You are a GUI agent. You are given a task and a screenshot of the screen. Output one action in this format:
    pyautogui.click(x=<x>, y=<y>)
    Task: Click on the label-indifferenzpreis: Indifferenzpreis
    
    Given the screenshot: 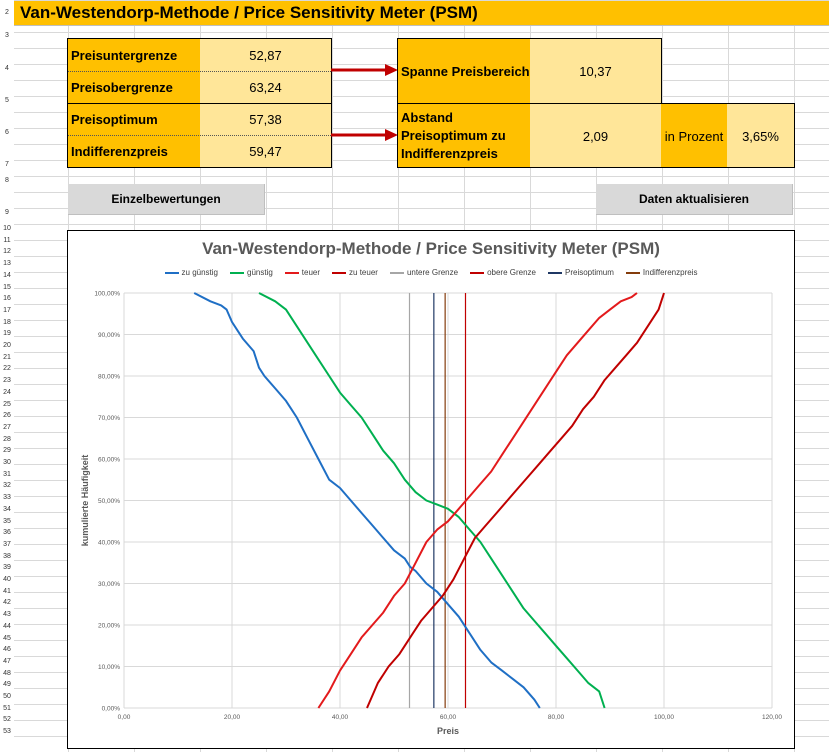 What is the action you would take?
    pyautogui.click(x=134, y=151)
    